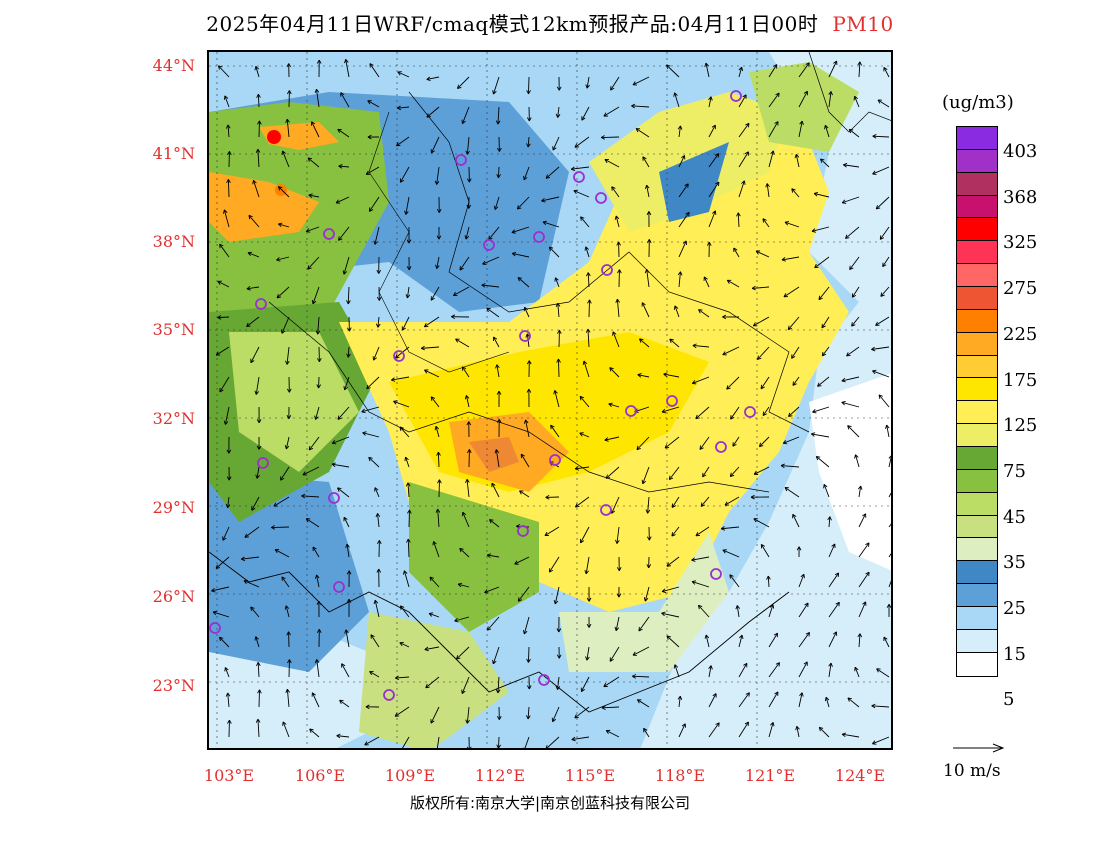 The image size is (1100, 850). I want to click on lat-label-44n: 44°N, so click(173, 65).